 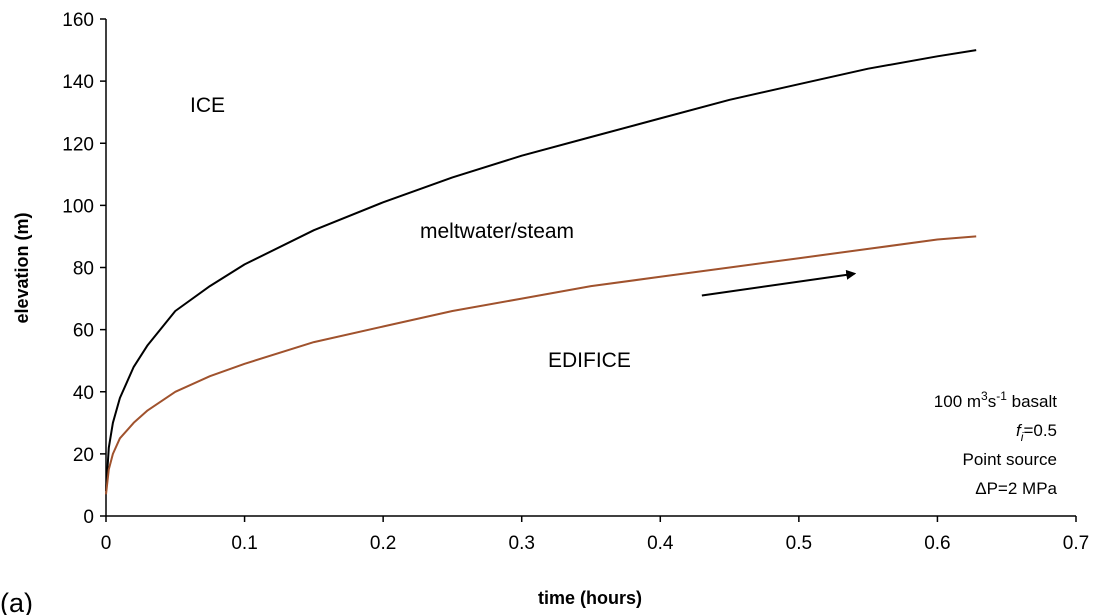 What do you see at coordinates (83, 331) in the screenshot?
I see `y-tick-label: 60` at bounding box center [83, 331].